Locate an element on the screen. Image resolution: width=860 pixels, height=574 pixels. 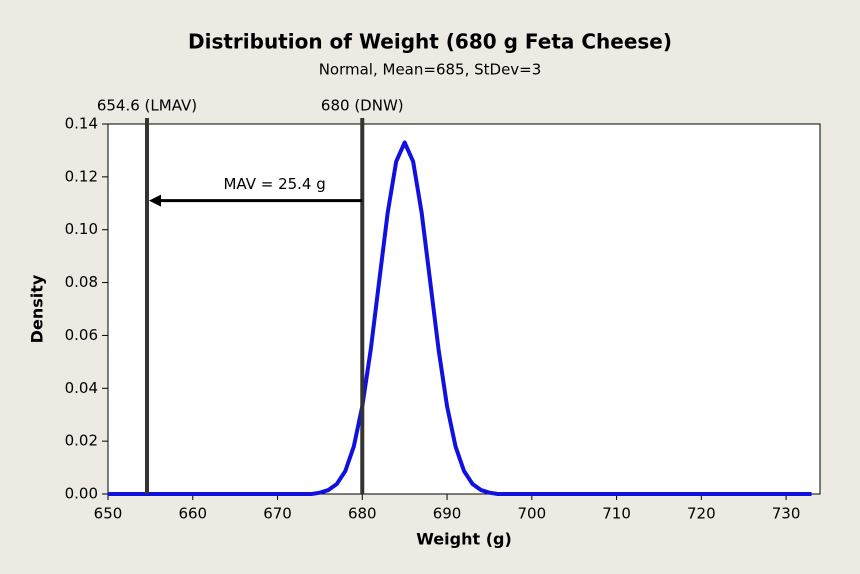
x-tick-label: 690 is located at coordinates (447, 514).